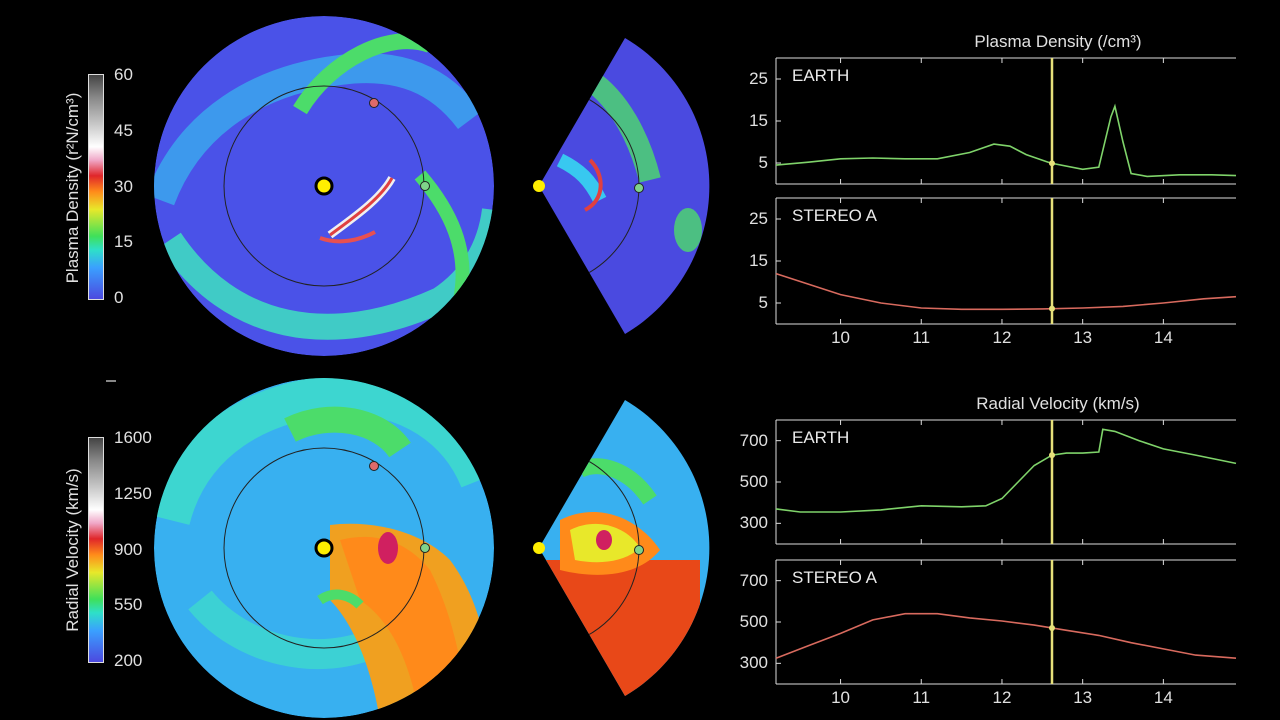  I want to click on panel-0-ytick-label-2: 5, so click(763, 162).